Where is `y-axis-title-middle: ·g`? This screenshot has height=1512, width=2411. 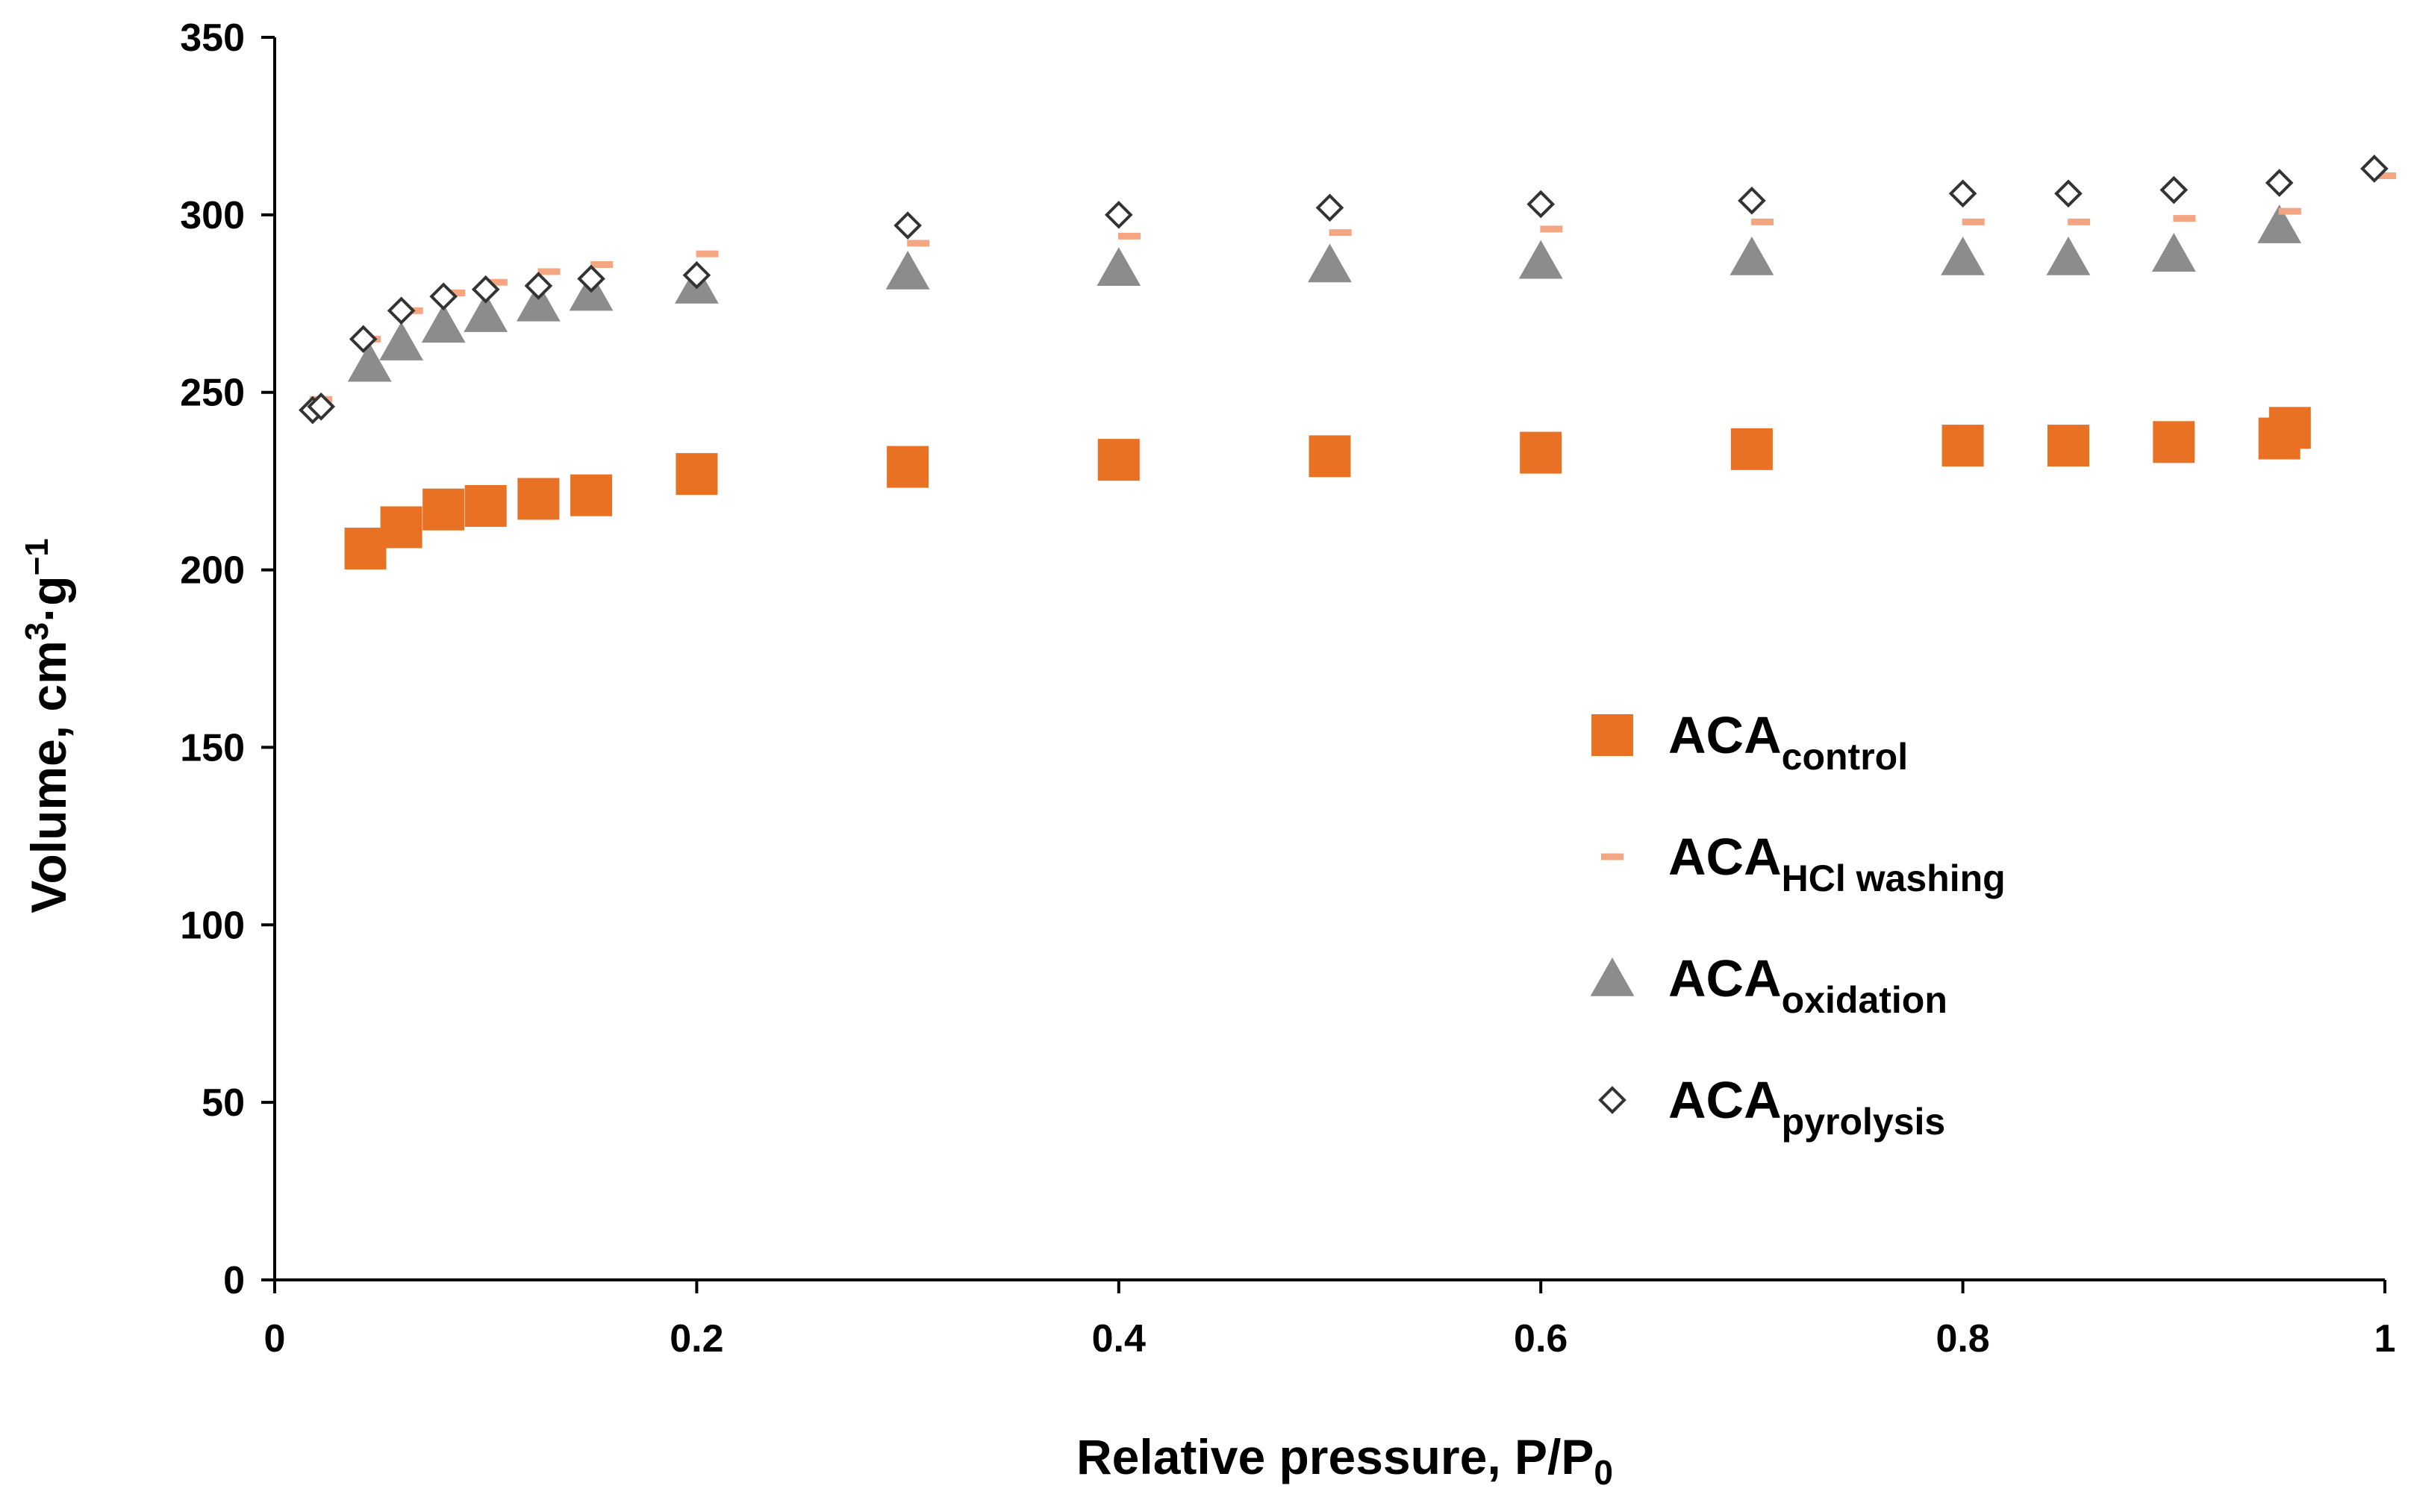 y-axis-title-middle: ·g is located at coordinates (48, 598).